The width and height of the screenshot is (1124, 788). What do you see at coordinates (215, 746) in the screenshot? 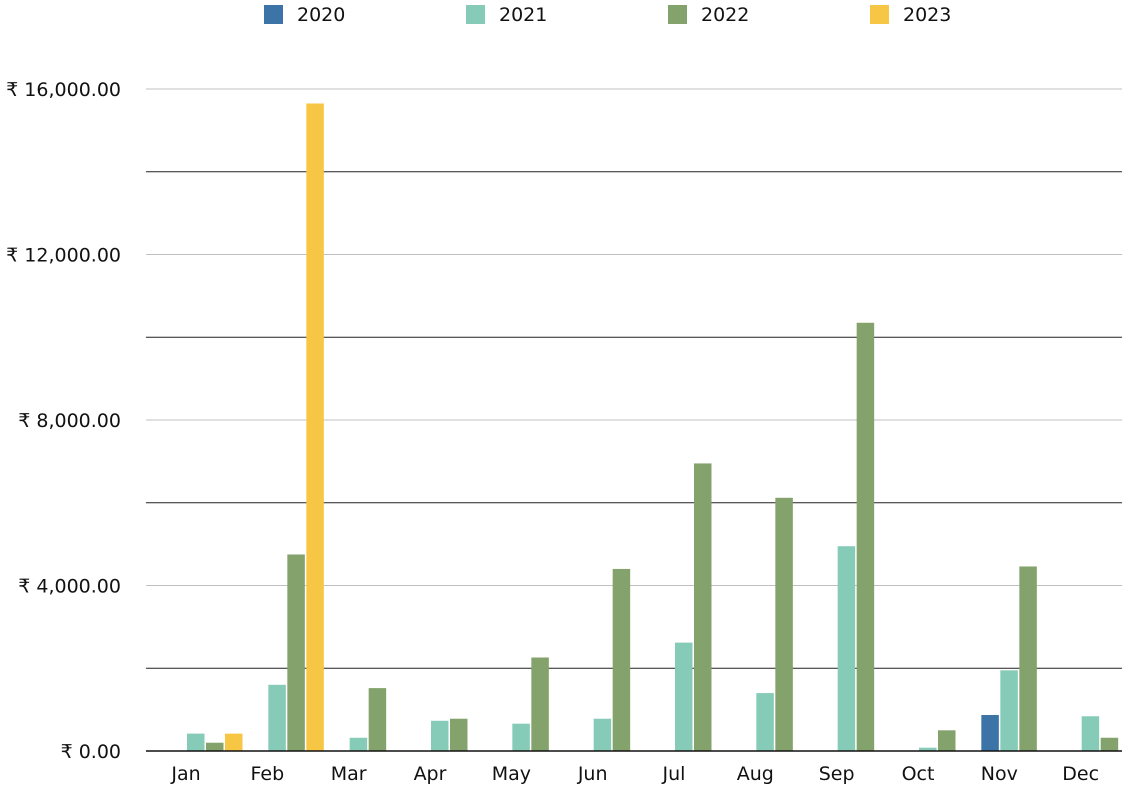
I see `bar-jan-2022` at bounding box center [215, 746].